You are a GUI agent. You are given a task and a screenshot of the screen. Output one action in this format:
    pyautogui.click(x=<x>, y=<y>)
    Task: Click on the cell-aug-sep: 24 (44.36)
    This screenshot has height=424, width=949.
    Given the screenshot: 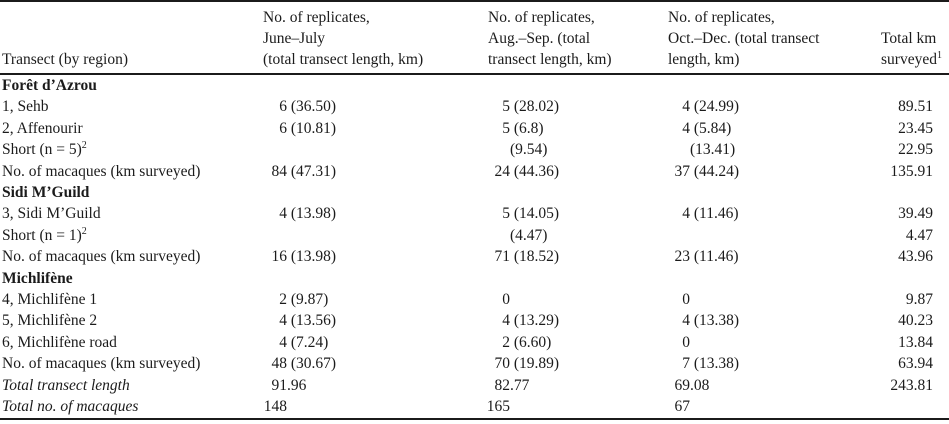 What is the action you would take?
    pyautogui.click(x=574, y=171)
    